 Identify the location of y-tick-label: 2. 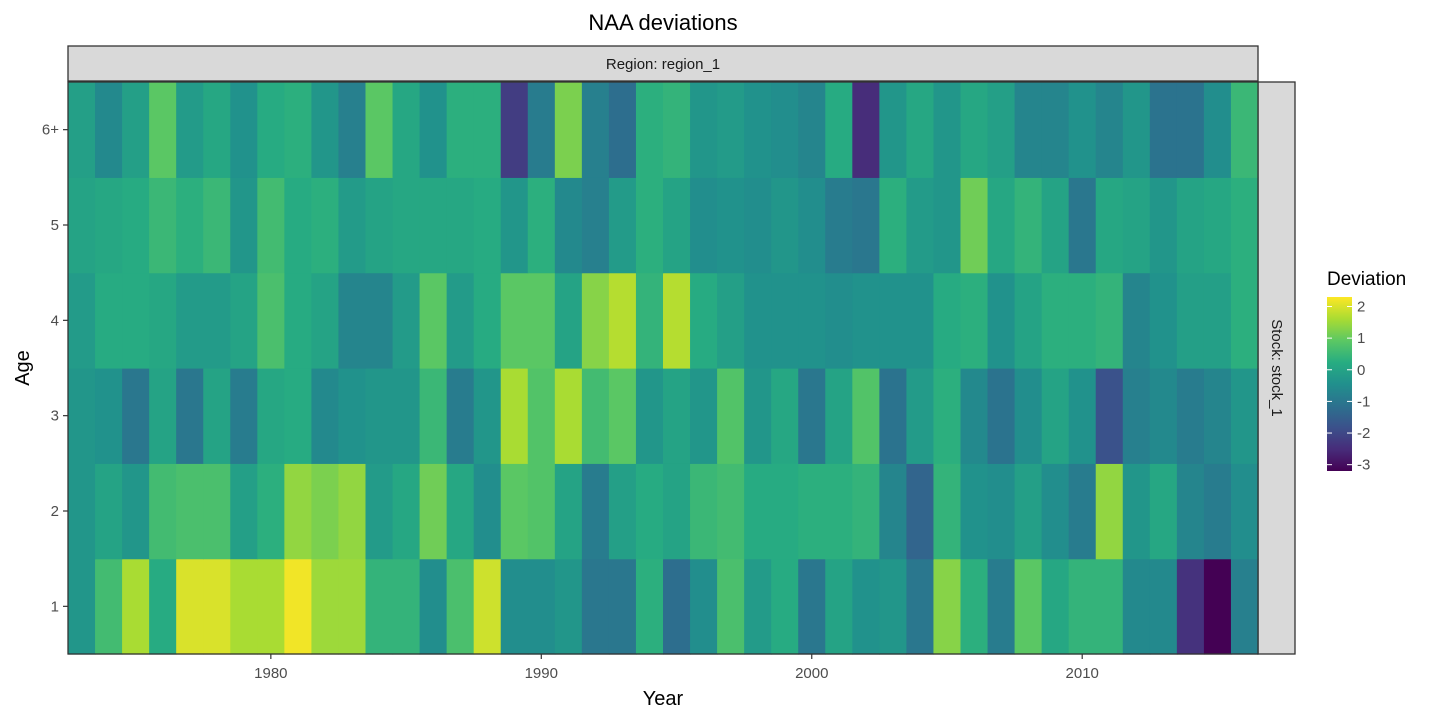
(55, 511).